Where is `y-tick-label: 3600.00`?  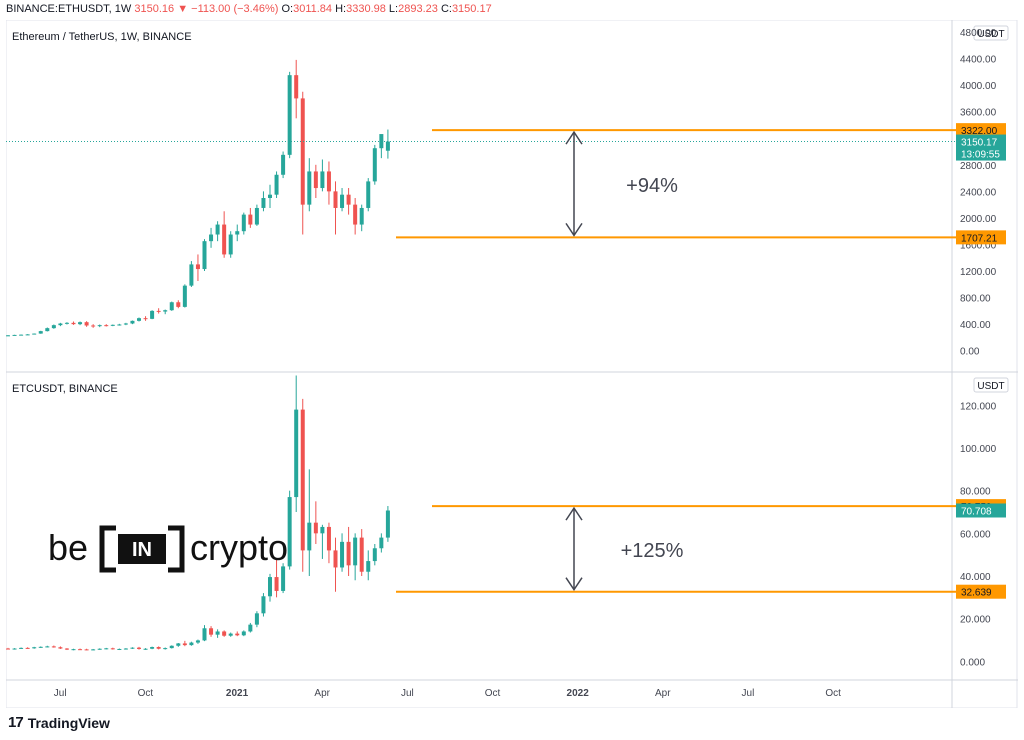 y-tick-label: 3600.00 is located at coordinates (978, 113).